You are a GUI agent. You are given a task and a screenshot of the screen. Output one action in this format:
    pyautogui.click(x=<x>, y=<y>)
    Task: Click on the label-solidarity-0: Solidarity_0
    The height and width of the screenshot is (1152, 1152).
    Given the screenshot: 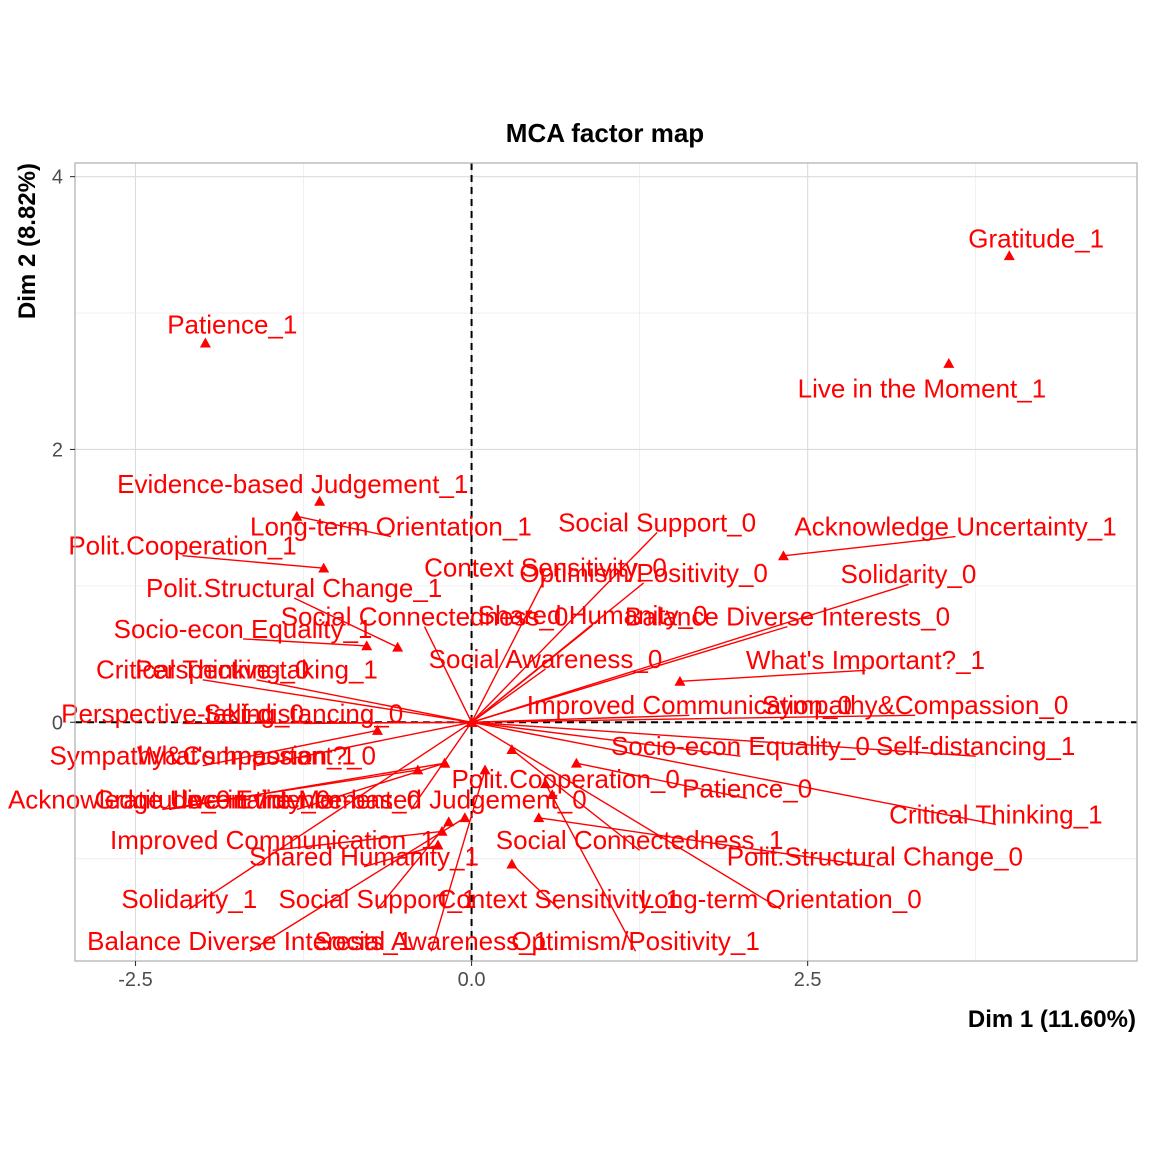 What is the action you would take?
    pyautogui.click(x=909, y=574)
    